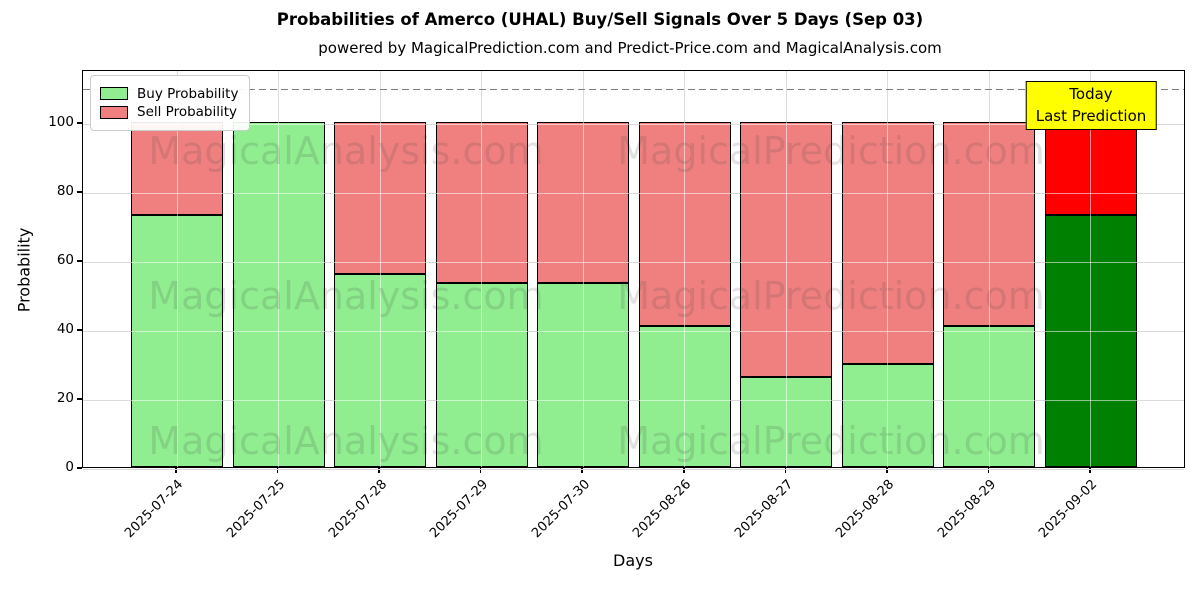 This screenshot has height=600, width=1200. Describe the element at coordinates (633, 193) in the screenshot. I see `gridline-y-80-overlay` at that location.